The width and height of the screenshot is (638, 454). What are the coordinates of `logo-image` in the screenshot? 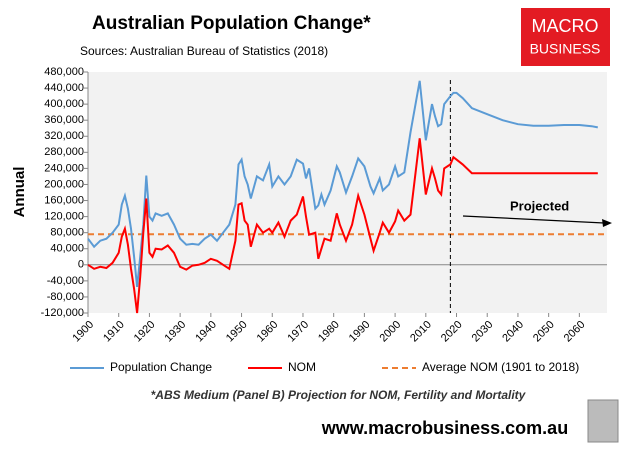 It's located at (603, 421).